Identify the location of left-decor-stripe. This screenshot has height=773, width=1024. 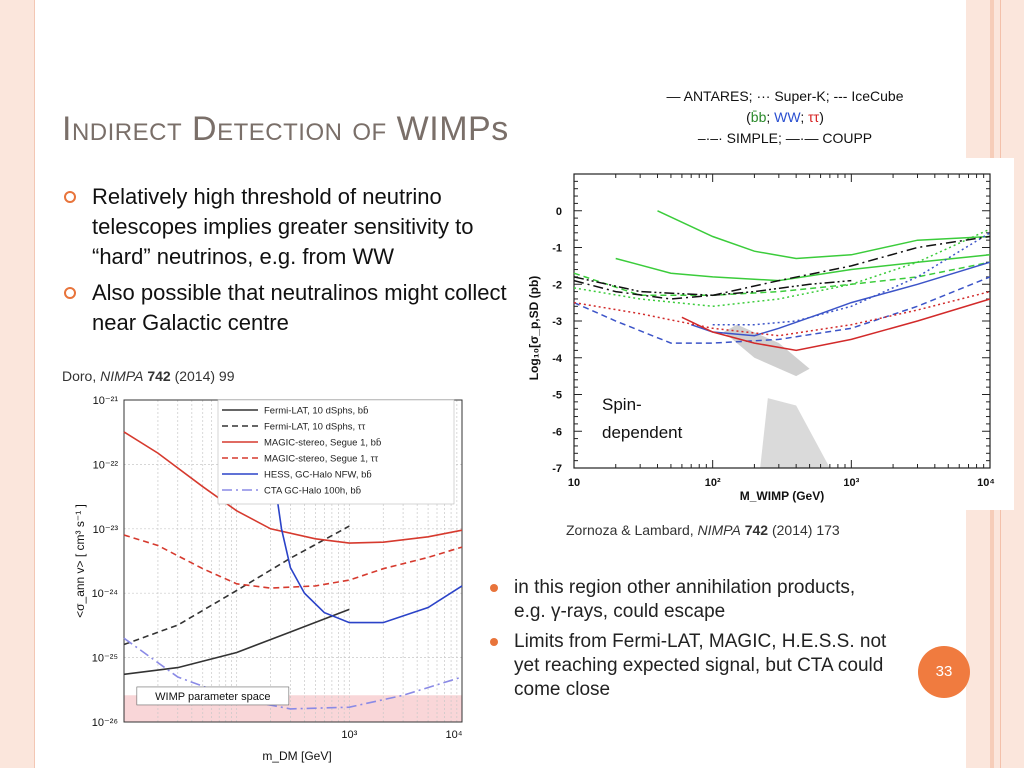
(17, 384).